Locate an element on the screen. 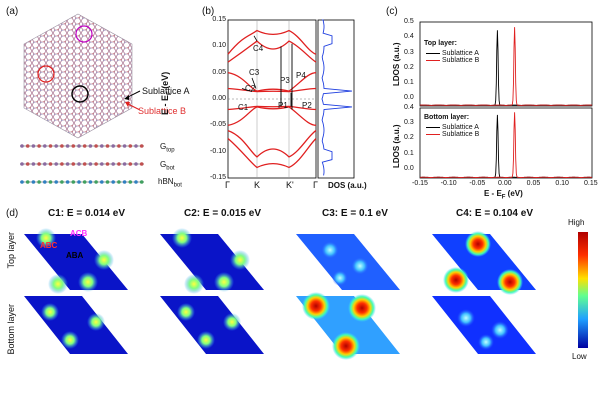 The height and width of the screenshot is (400, 600). dos-curve is located at coordinates (337, 97).